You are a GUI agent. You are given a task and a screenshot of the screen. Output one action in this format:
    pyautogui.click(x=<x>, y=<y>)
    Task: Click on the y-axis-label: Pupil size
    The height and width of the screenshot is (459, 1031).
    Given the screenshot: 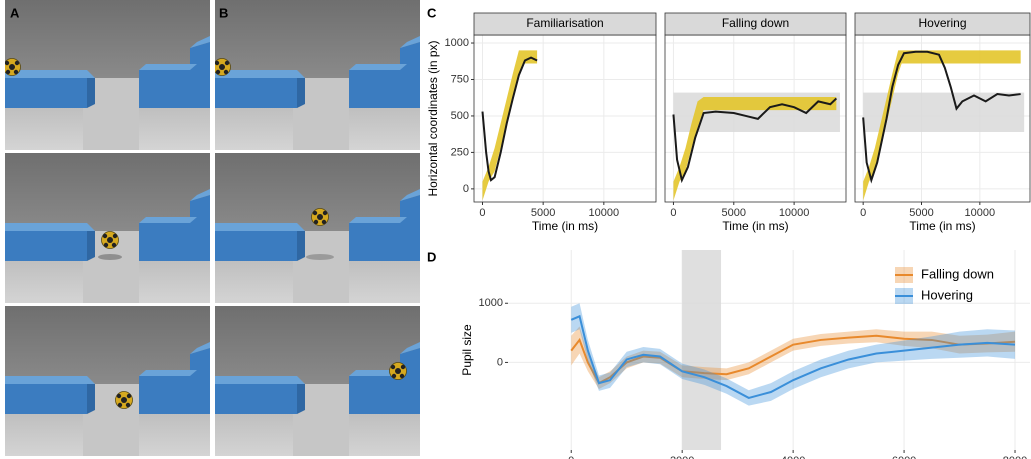 What is the action you would take?
    pyautogui.click(x=467, y=350)
    